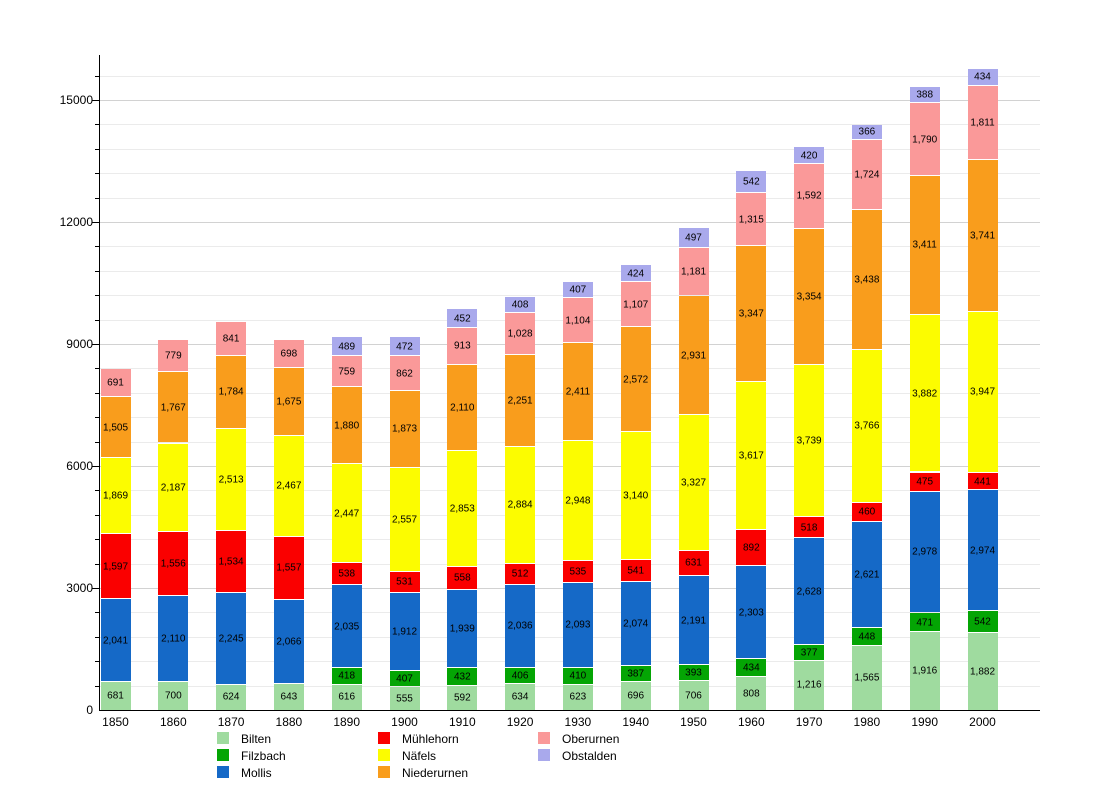 Image resolution: width=1100 pixels, height=800 pixels. Describe the element at coordinates (79, 588) in the screenshot. I see `y-tick-label: 3000` at that location.